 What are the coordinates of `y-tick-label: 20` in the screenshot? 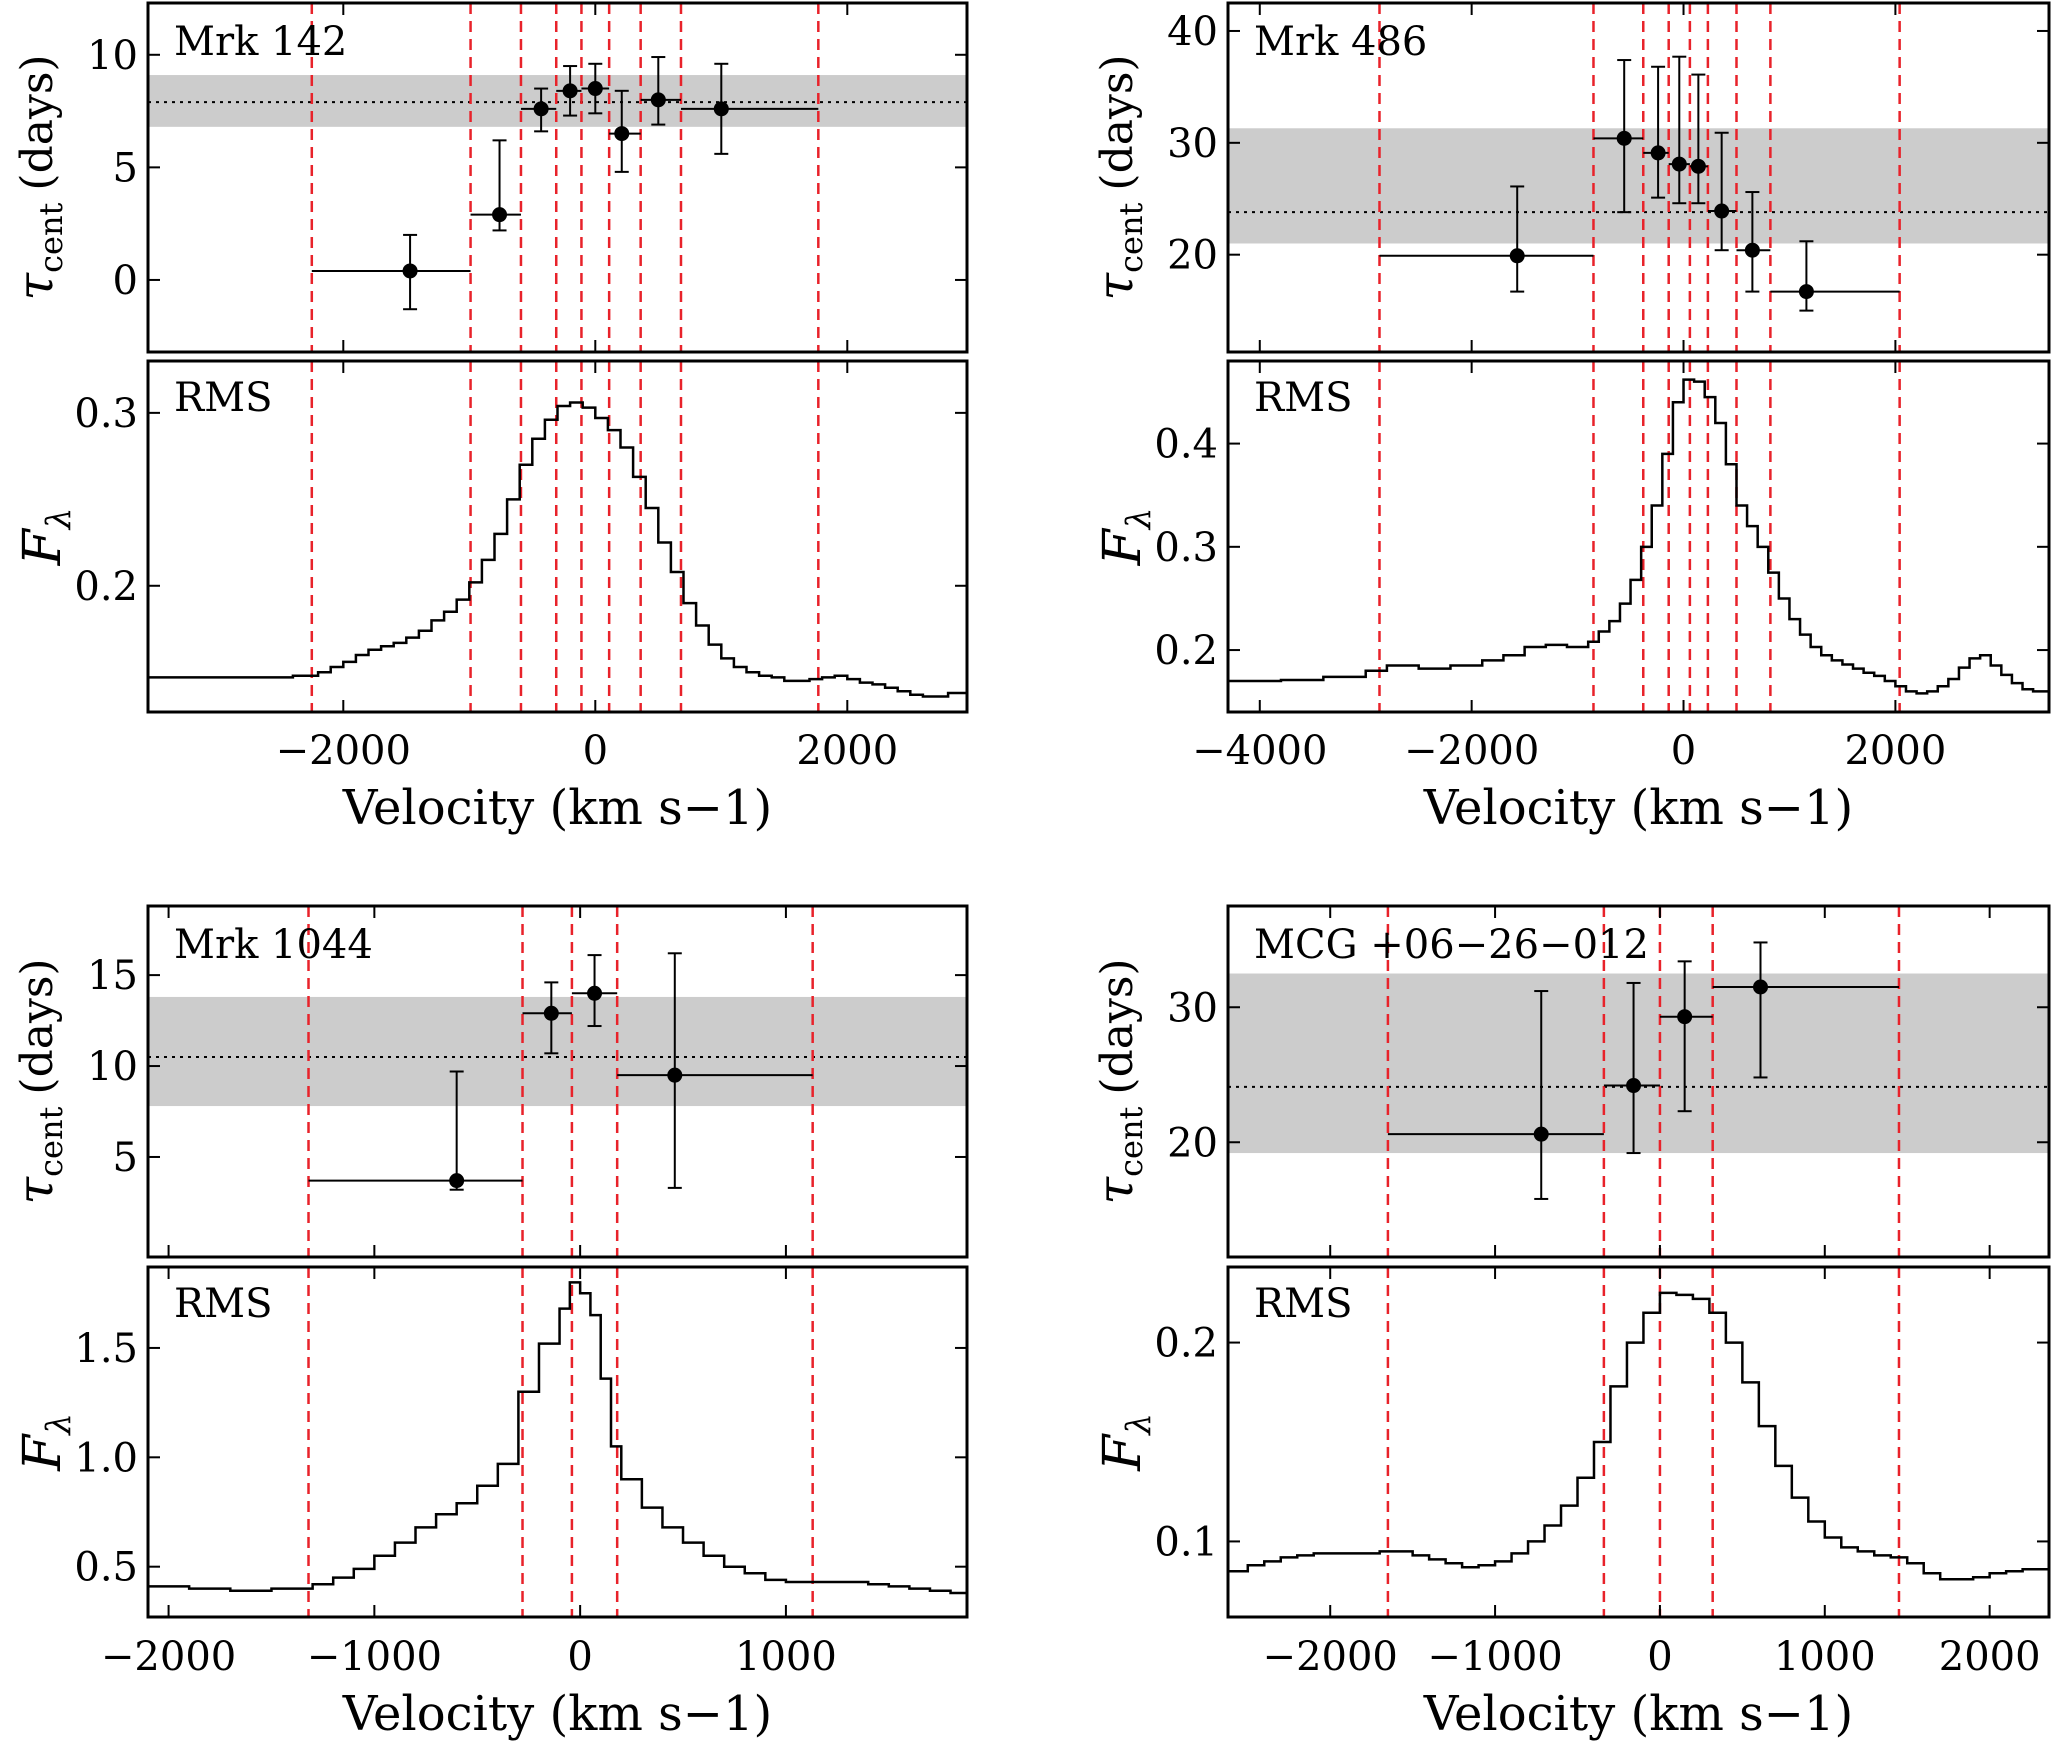 It's located at (1192, 1143).